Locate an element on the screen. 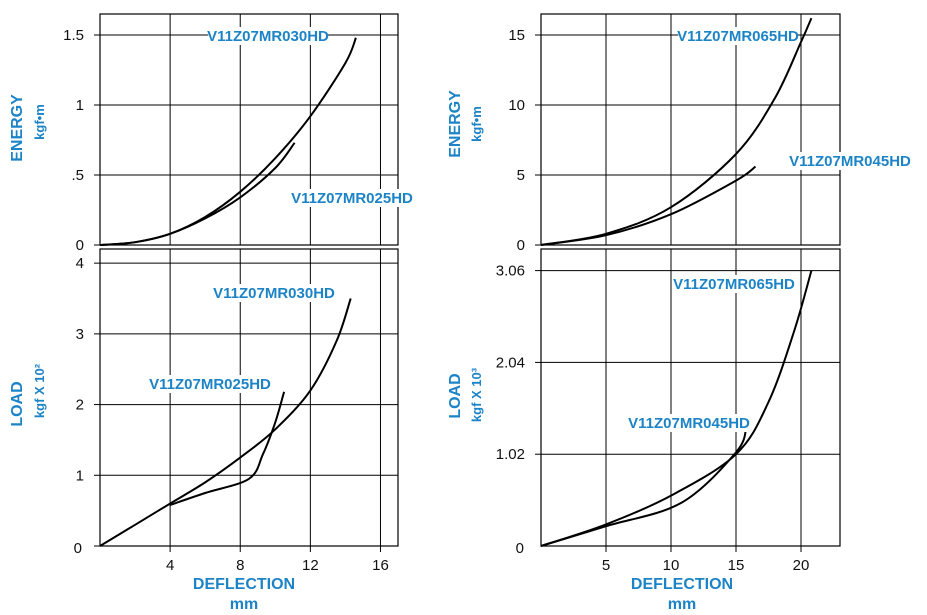  y-tick-label: 3 is located at coordinates (80, 334).